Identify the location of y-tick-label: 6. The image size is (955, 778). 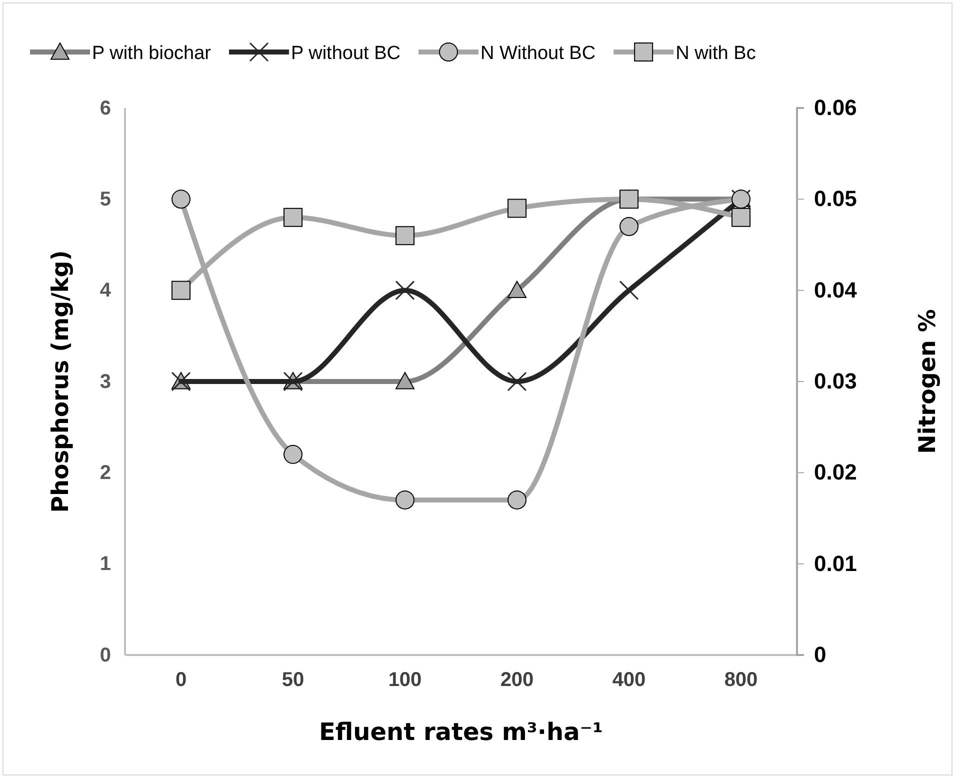
(105, 108).